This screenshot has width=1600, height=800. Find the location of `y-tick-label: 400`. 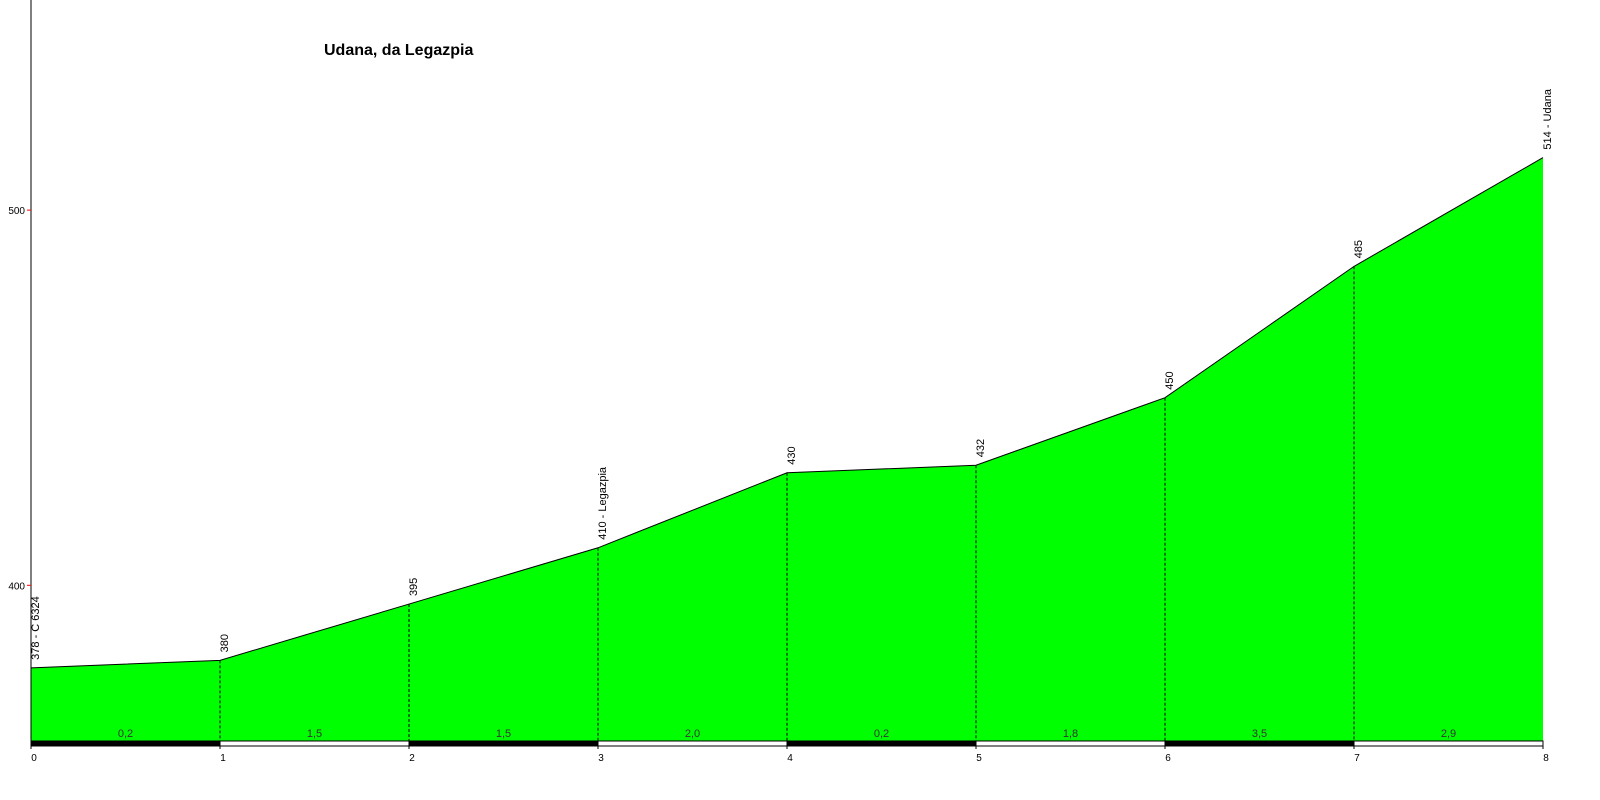

y-tick-label: 400 is located at coordinates (16, 586).